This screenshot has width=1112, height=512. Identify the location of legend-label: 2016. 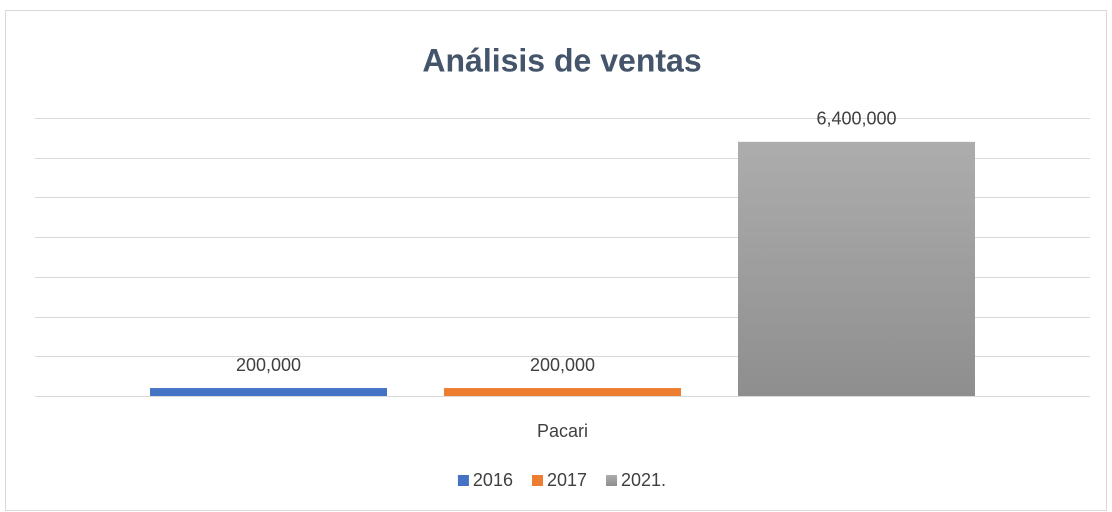
(493, 480).